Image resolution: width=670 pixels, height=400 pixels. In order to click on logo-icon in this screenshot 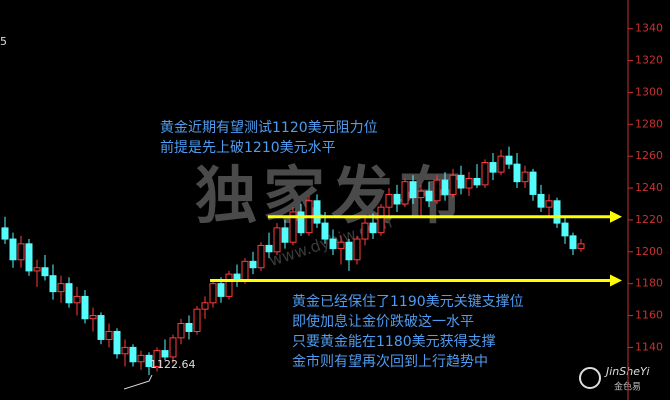, I will do `click(590, 378)`.